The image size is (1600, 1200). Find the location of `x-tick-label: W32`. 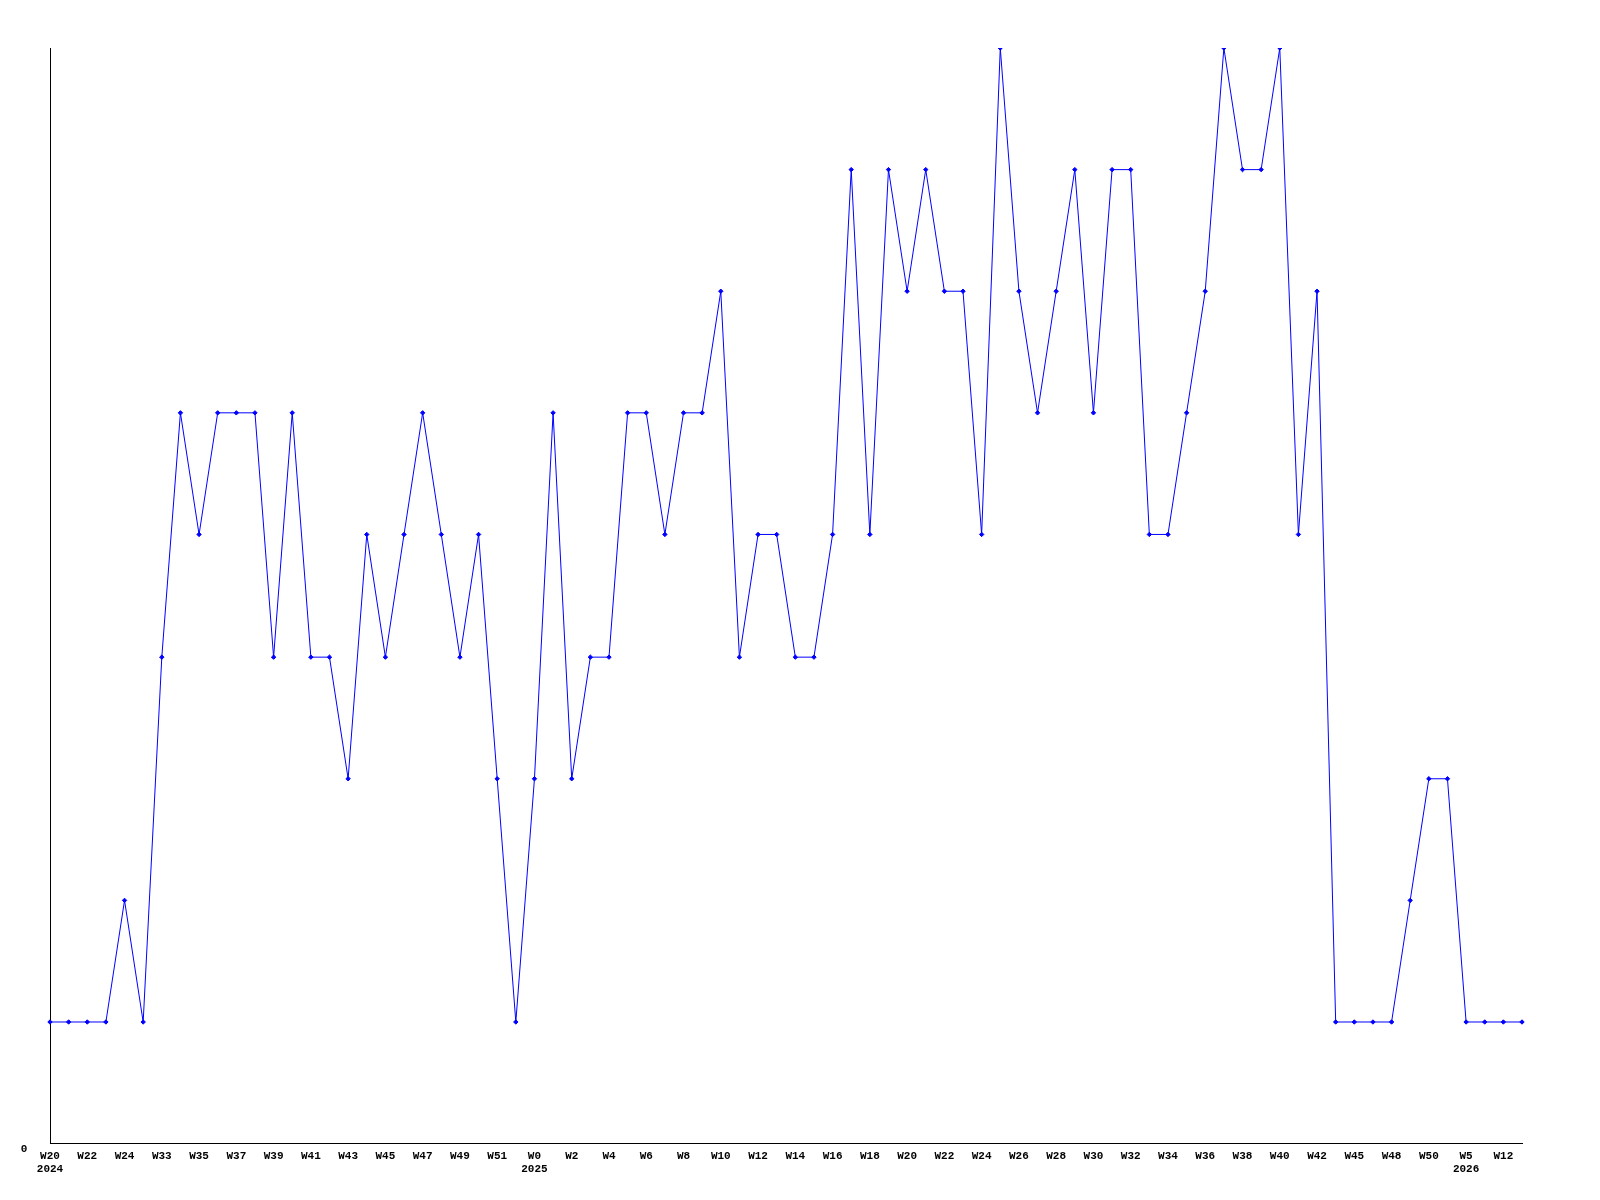

x-tick-label: W32 is located at coordinates (1130, 1155).